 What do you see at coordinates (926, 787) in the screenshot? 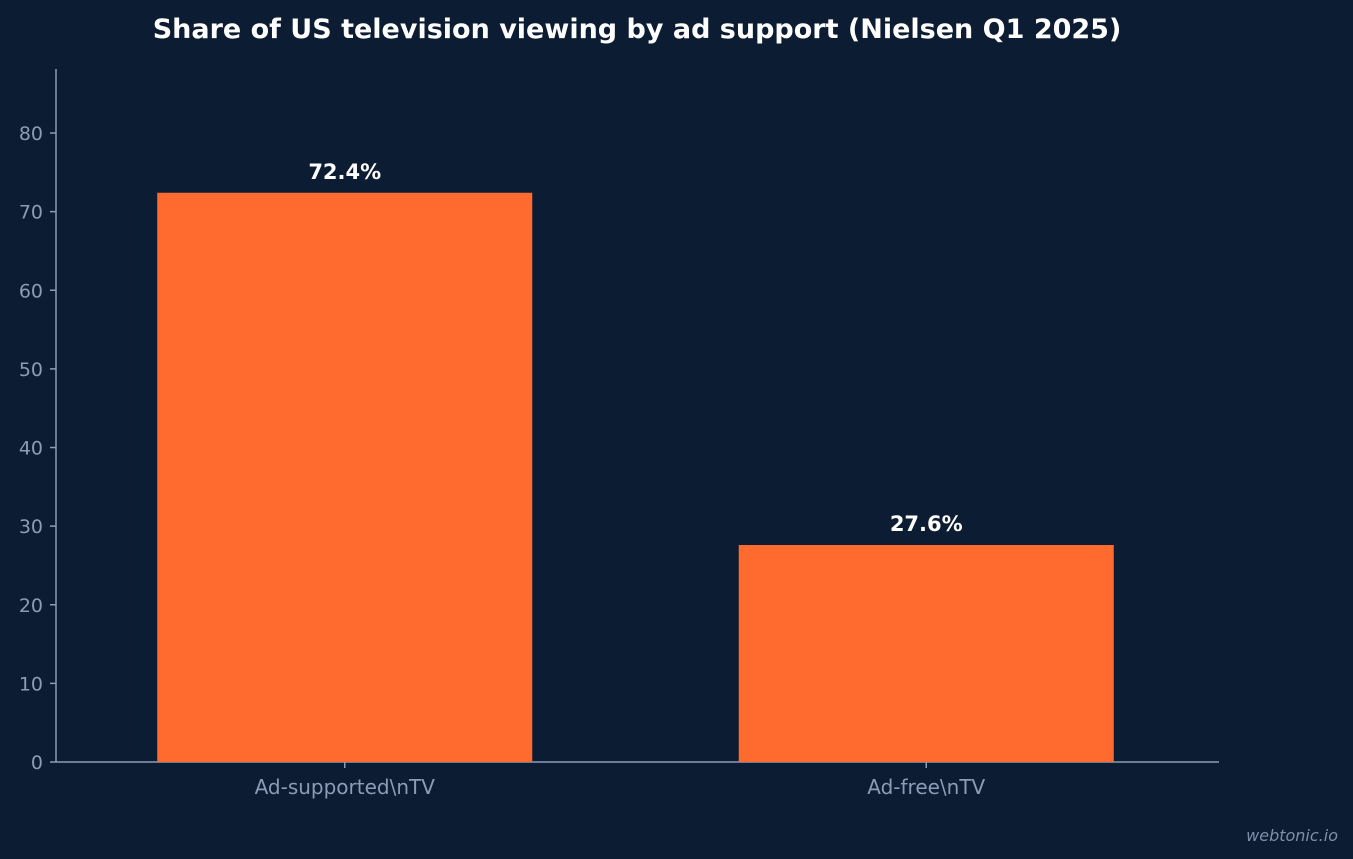
I see `x-tick-label: Ad-free\nTV` at bounding box center [926, 787].